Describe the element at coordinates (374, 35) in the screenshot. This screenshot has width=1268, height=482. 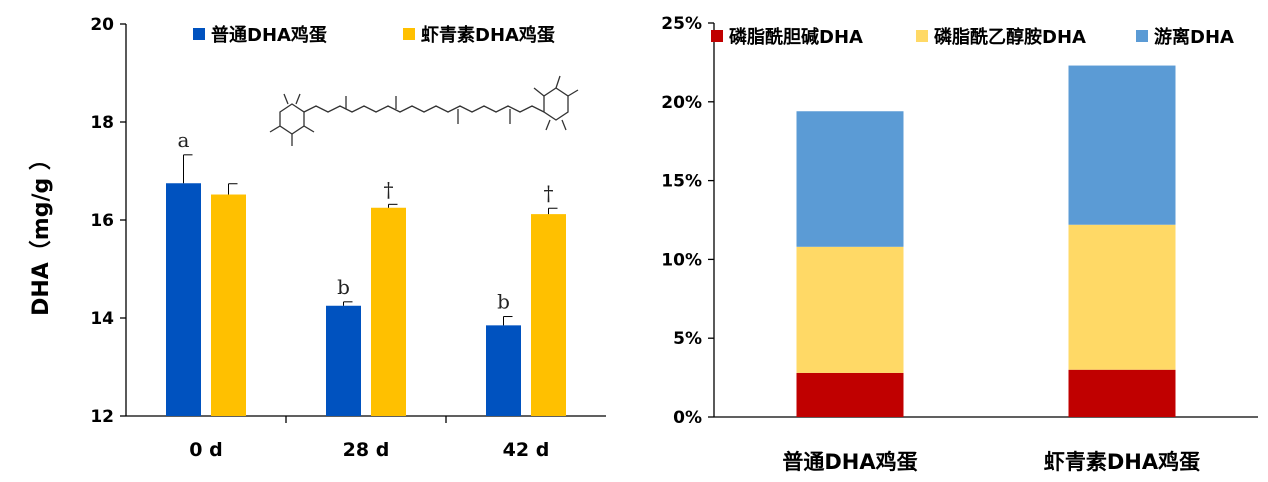
I see `left-legend: 普通DHA鸡蛋 虾青素DHA鸡蛋` at that location.